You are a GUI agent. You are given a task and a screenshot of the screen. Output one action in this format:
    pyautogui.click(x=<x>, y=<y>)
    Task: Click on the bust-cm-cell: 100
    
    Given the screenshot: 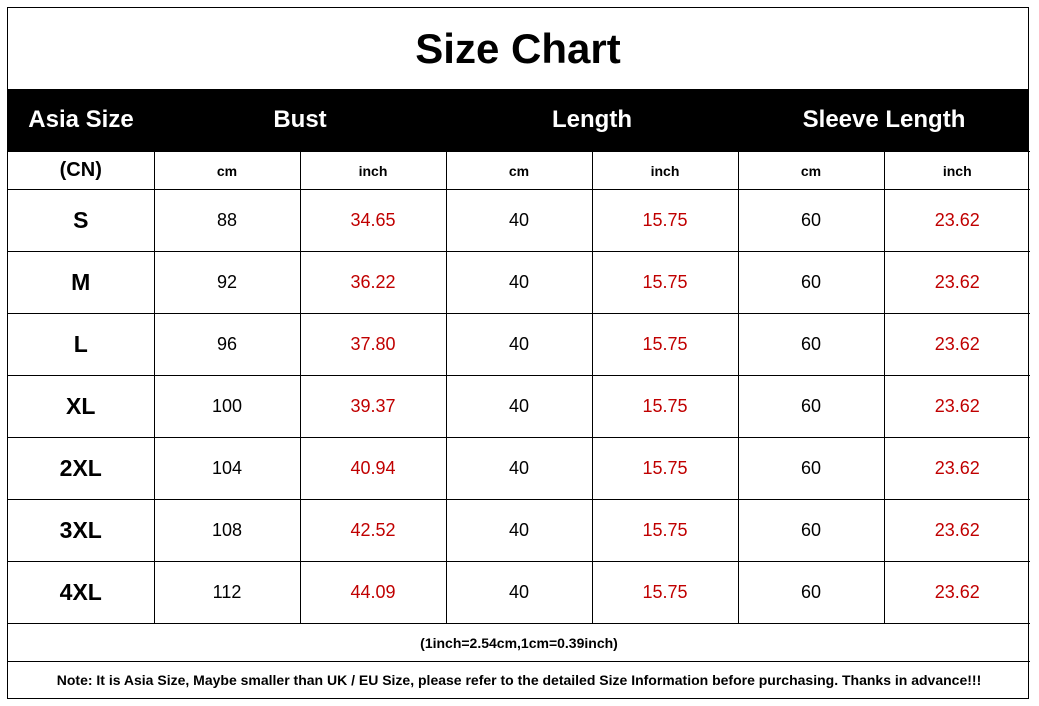 What is the action you would take?
    pyautogui.click(x=227, y=406)
    